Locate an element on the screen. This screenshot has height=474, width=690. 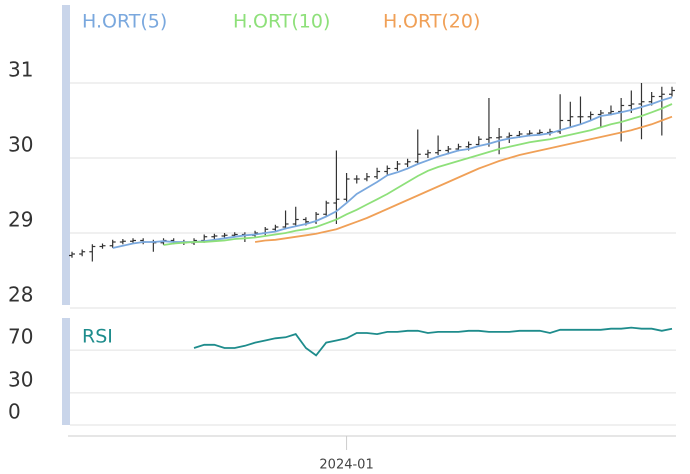
line-series is located at coordinates (433, 341).